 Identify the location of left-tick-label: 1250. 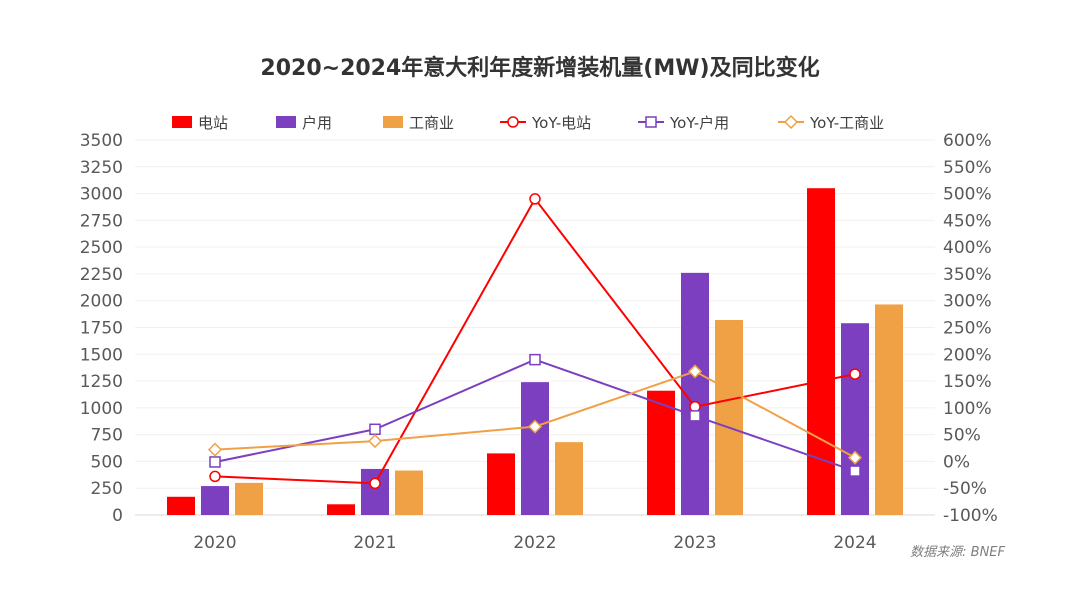
(101, 382).